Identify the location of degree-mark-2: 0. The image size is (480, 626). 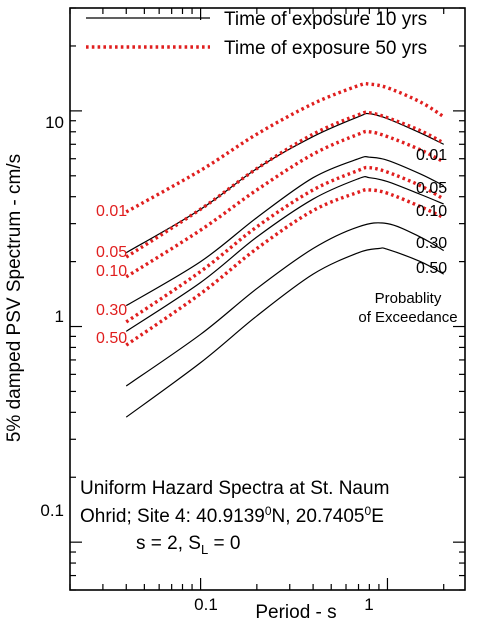
(368, 511).